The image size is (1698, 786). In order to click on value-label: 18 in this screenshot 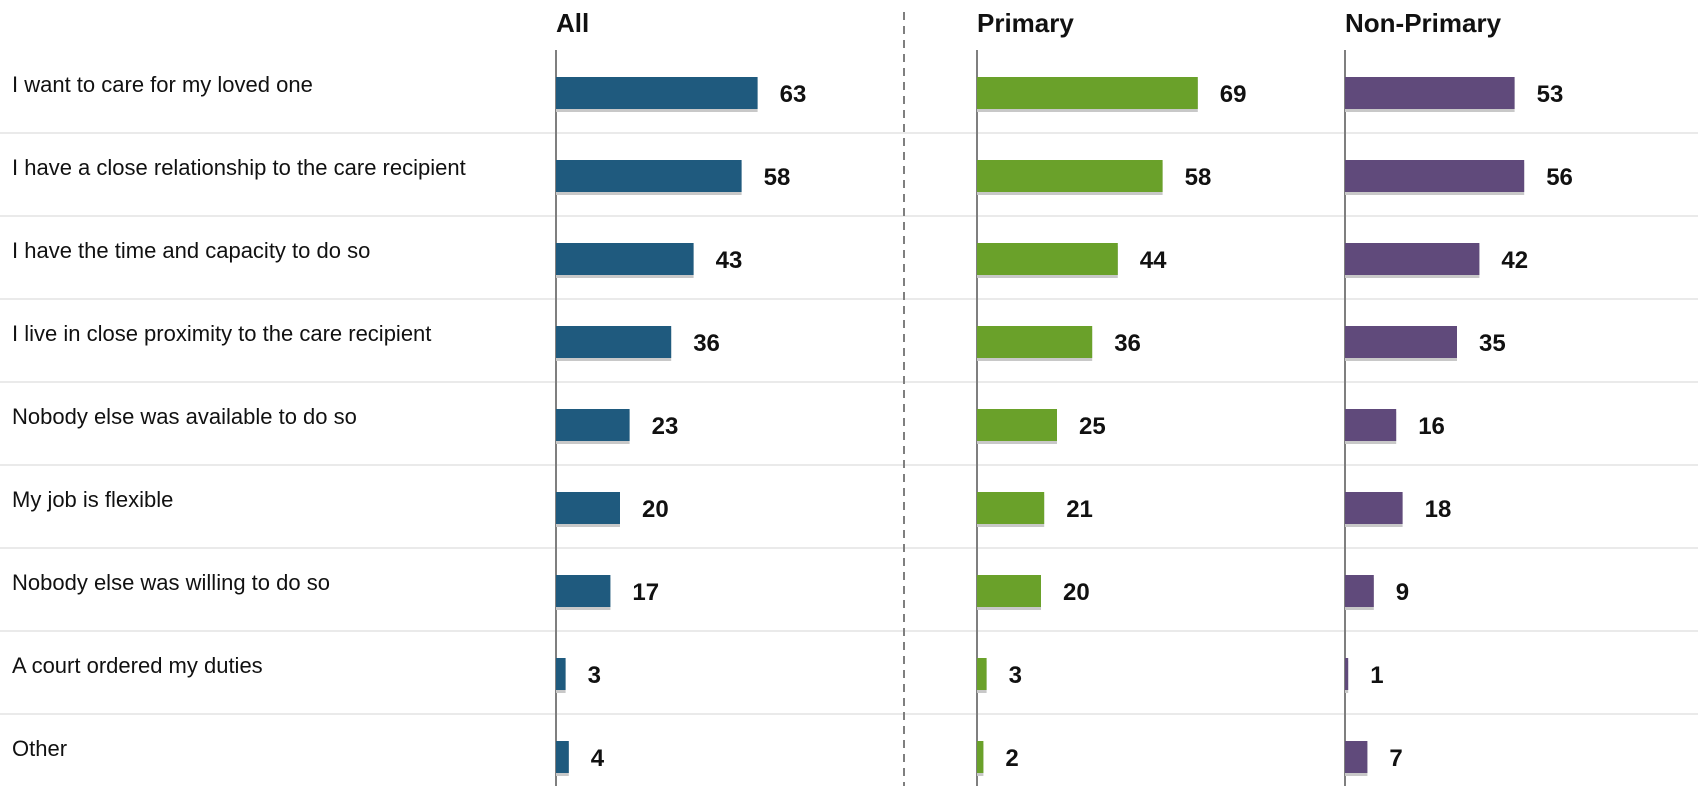, I will do `click(1438, 509)`.